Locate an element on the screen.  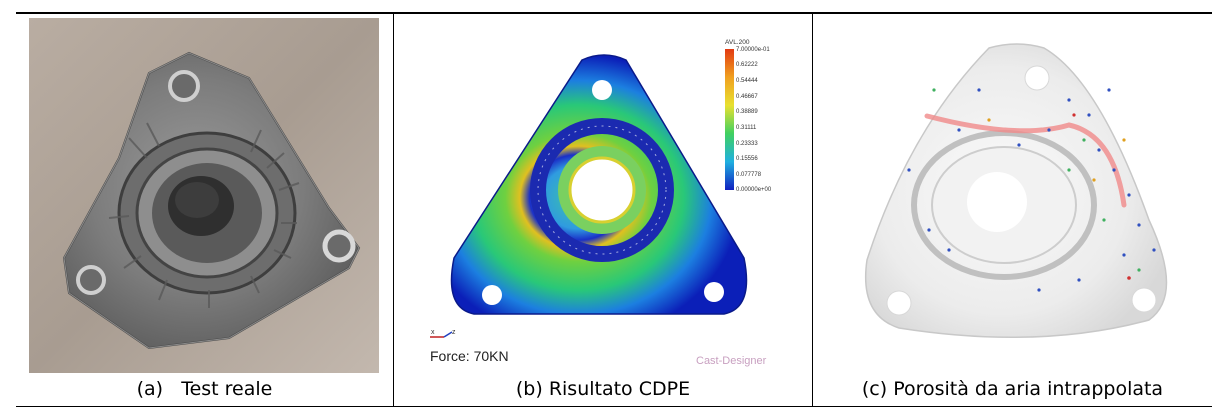
legend-tick: 0.23333 is located at coordinates (747, 144).